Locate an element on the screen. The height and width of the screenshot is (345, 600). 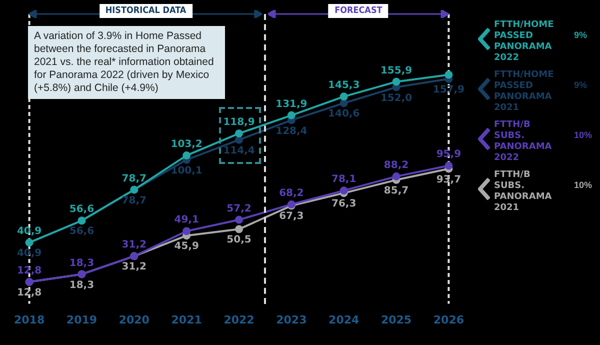
data-label: 88,2 is located at coordinates (396, 166).